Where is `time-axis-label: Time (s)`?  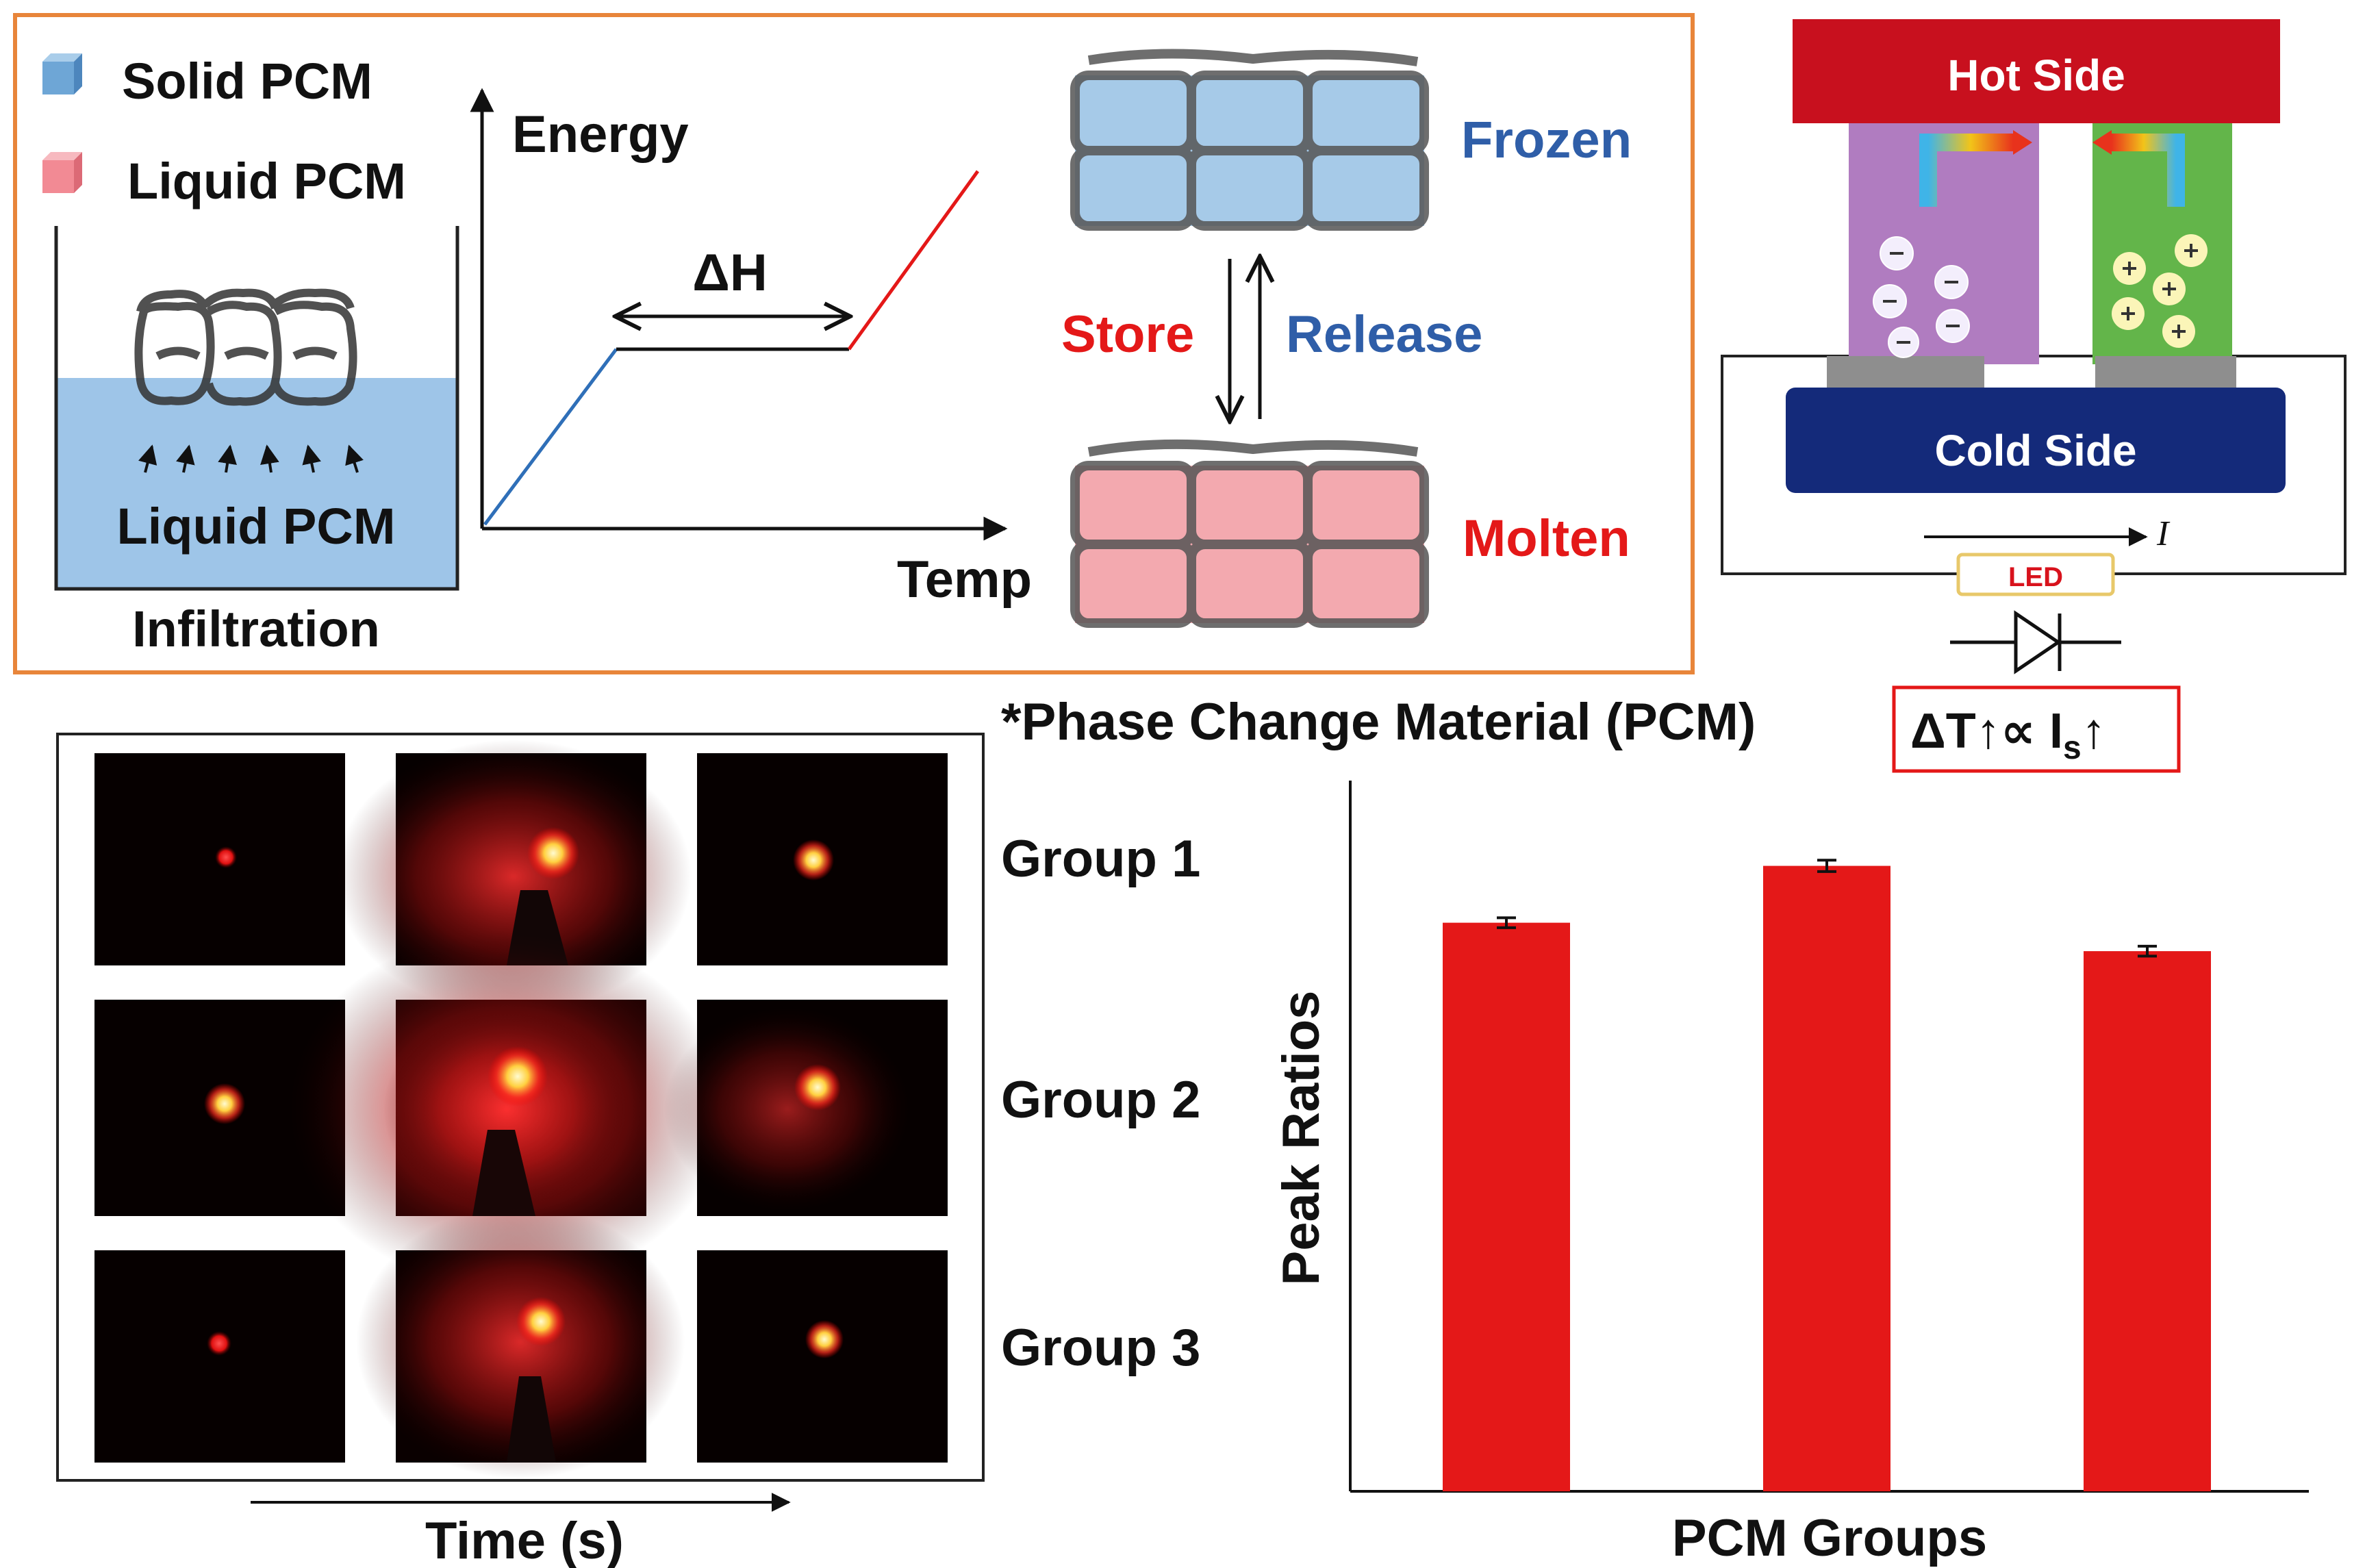 time-axis-label: Time (s) is located at coordinates (524, 1540).